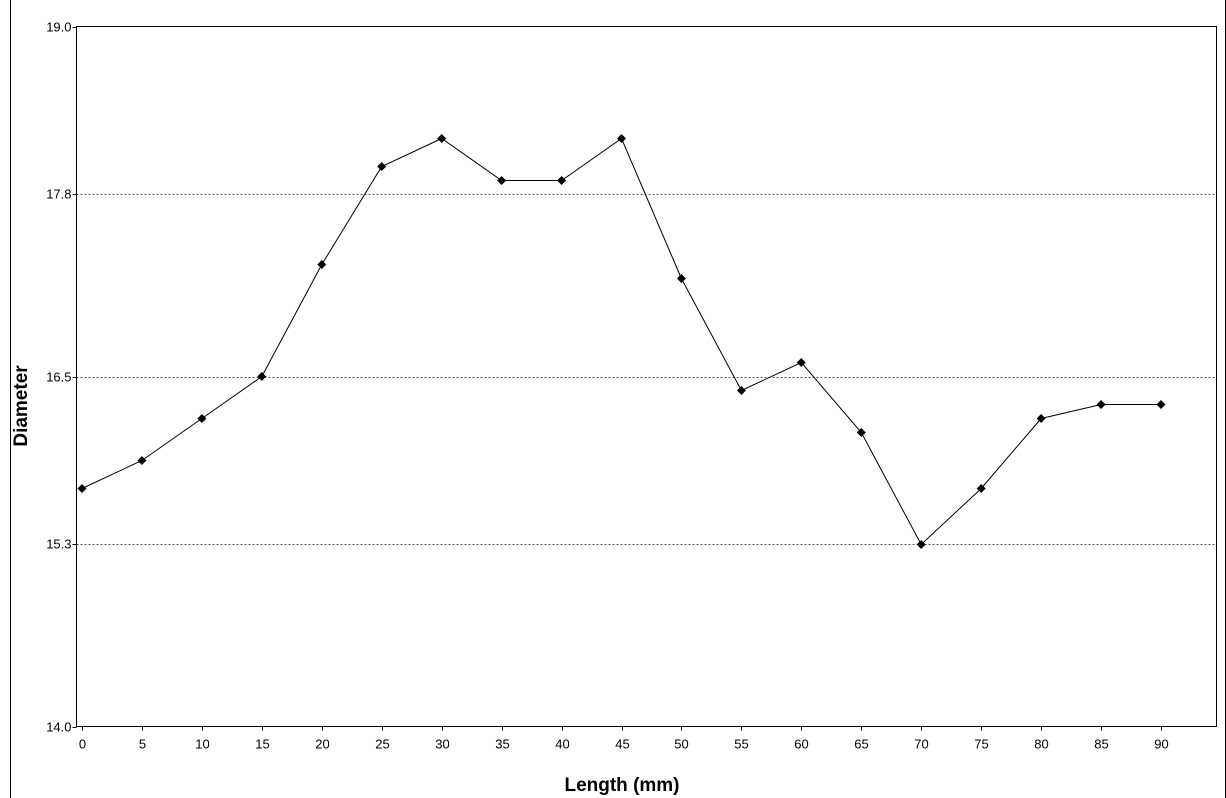 This screenshot has height=798, width=1226. What do you see at coordinates (58, 377) in the screenshot?
I see `y-tick-label: 16.5` at bounding box center [58, 377].